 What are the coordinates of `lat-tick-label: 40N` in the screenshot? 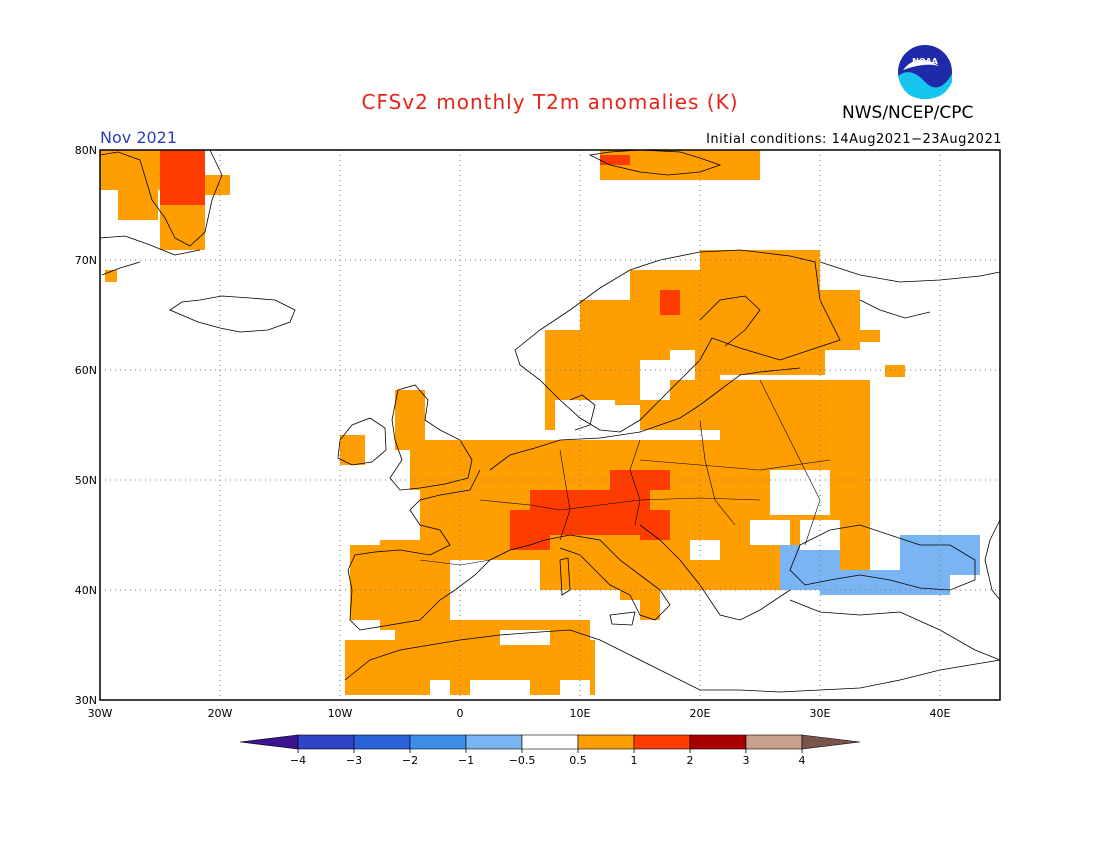 It's located at (86, 590).